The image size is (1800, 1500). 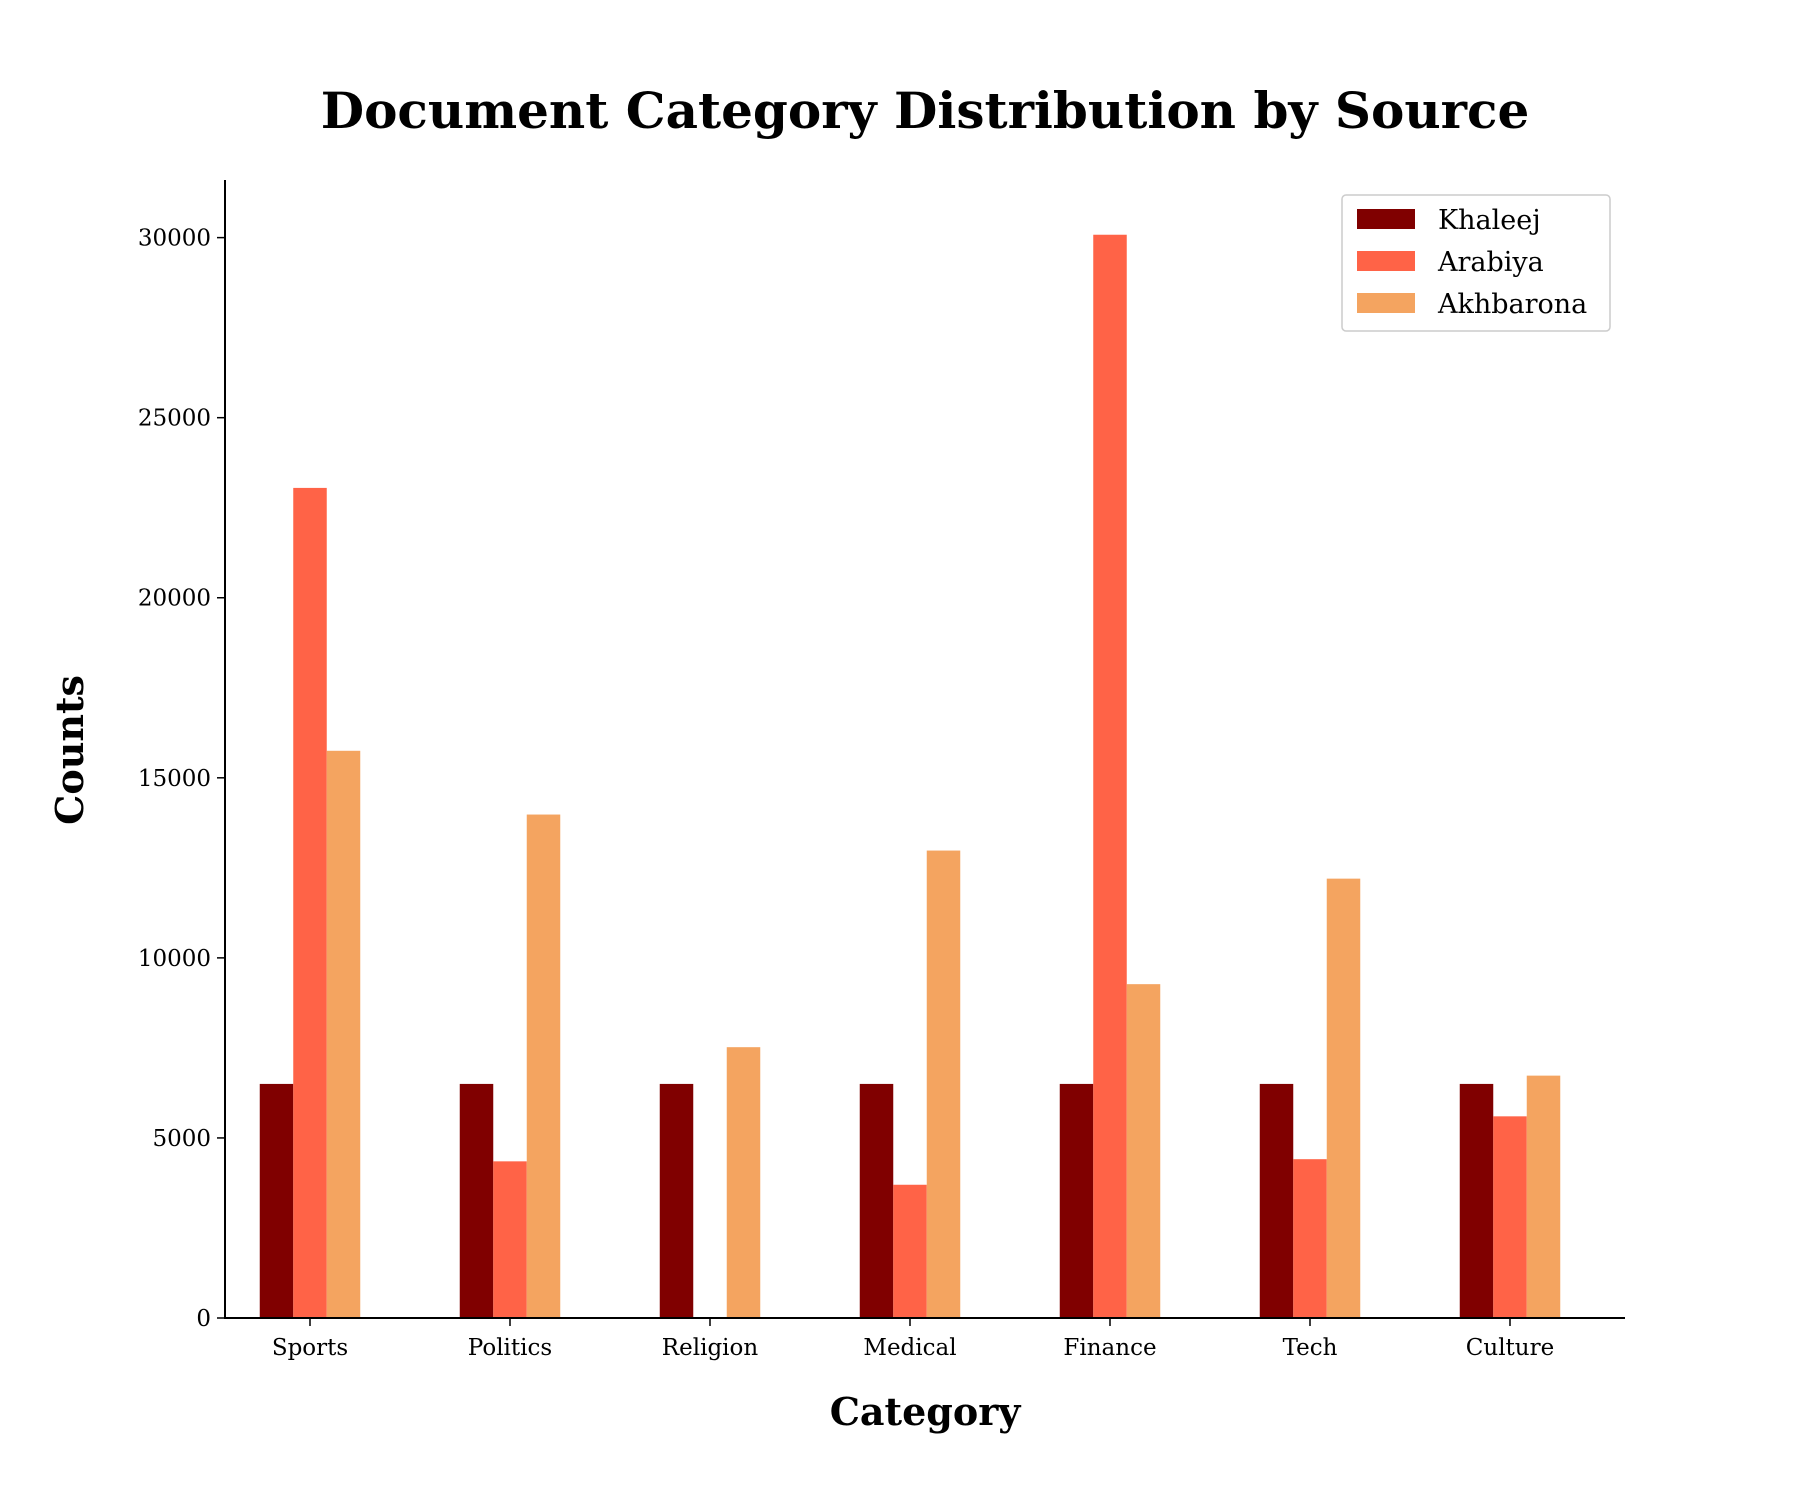 I want to click on y-tick-label: 10000, so click(x=174, y=959).